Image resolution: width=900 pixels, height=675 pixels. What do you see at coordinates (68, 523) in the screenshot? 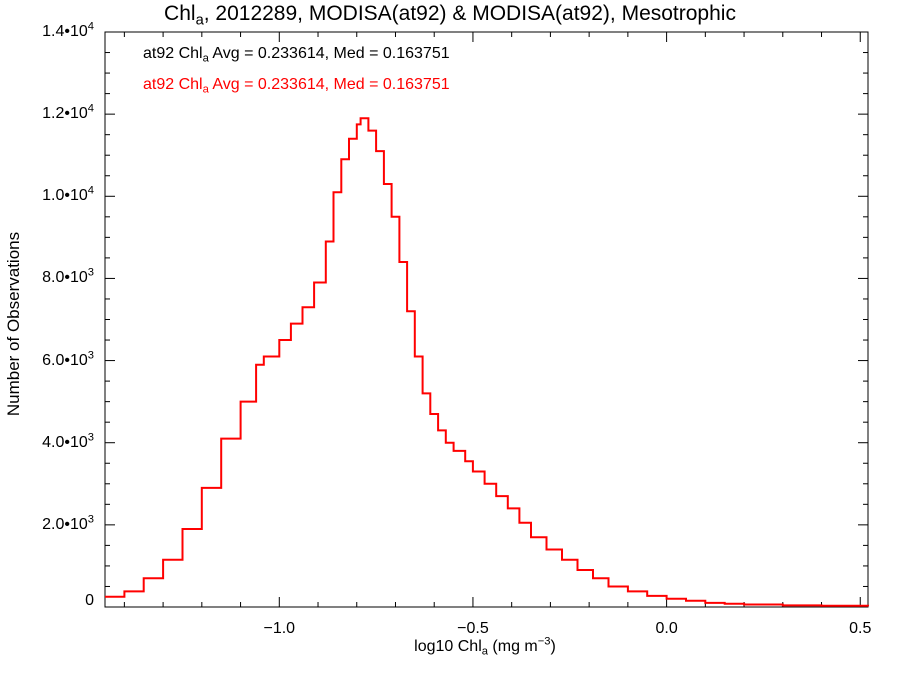
I see `y-tick-label: 2.0•103` at bounding box center [68, 523].